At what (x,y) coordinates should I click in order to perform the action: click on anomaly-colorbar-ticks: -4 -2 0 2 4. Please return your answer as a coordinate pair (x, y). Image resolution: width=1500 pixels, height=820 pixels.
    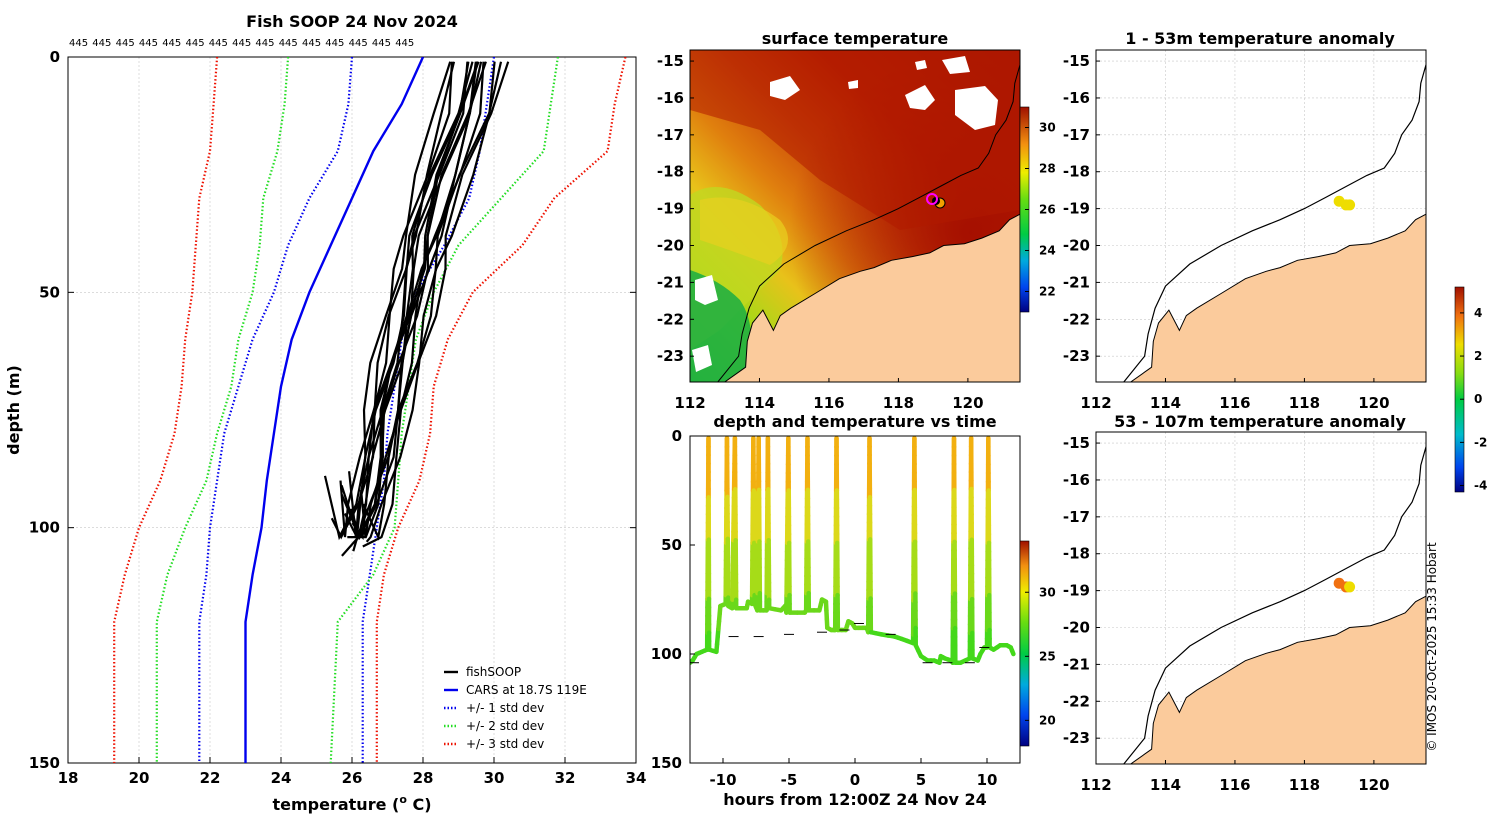
    Looking at the image, I should click on (1473, 399).